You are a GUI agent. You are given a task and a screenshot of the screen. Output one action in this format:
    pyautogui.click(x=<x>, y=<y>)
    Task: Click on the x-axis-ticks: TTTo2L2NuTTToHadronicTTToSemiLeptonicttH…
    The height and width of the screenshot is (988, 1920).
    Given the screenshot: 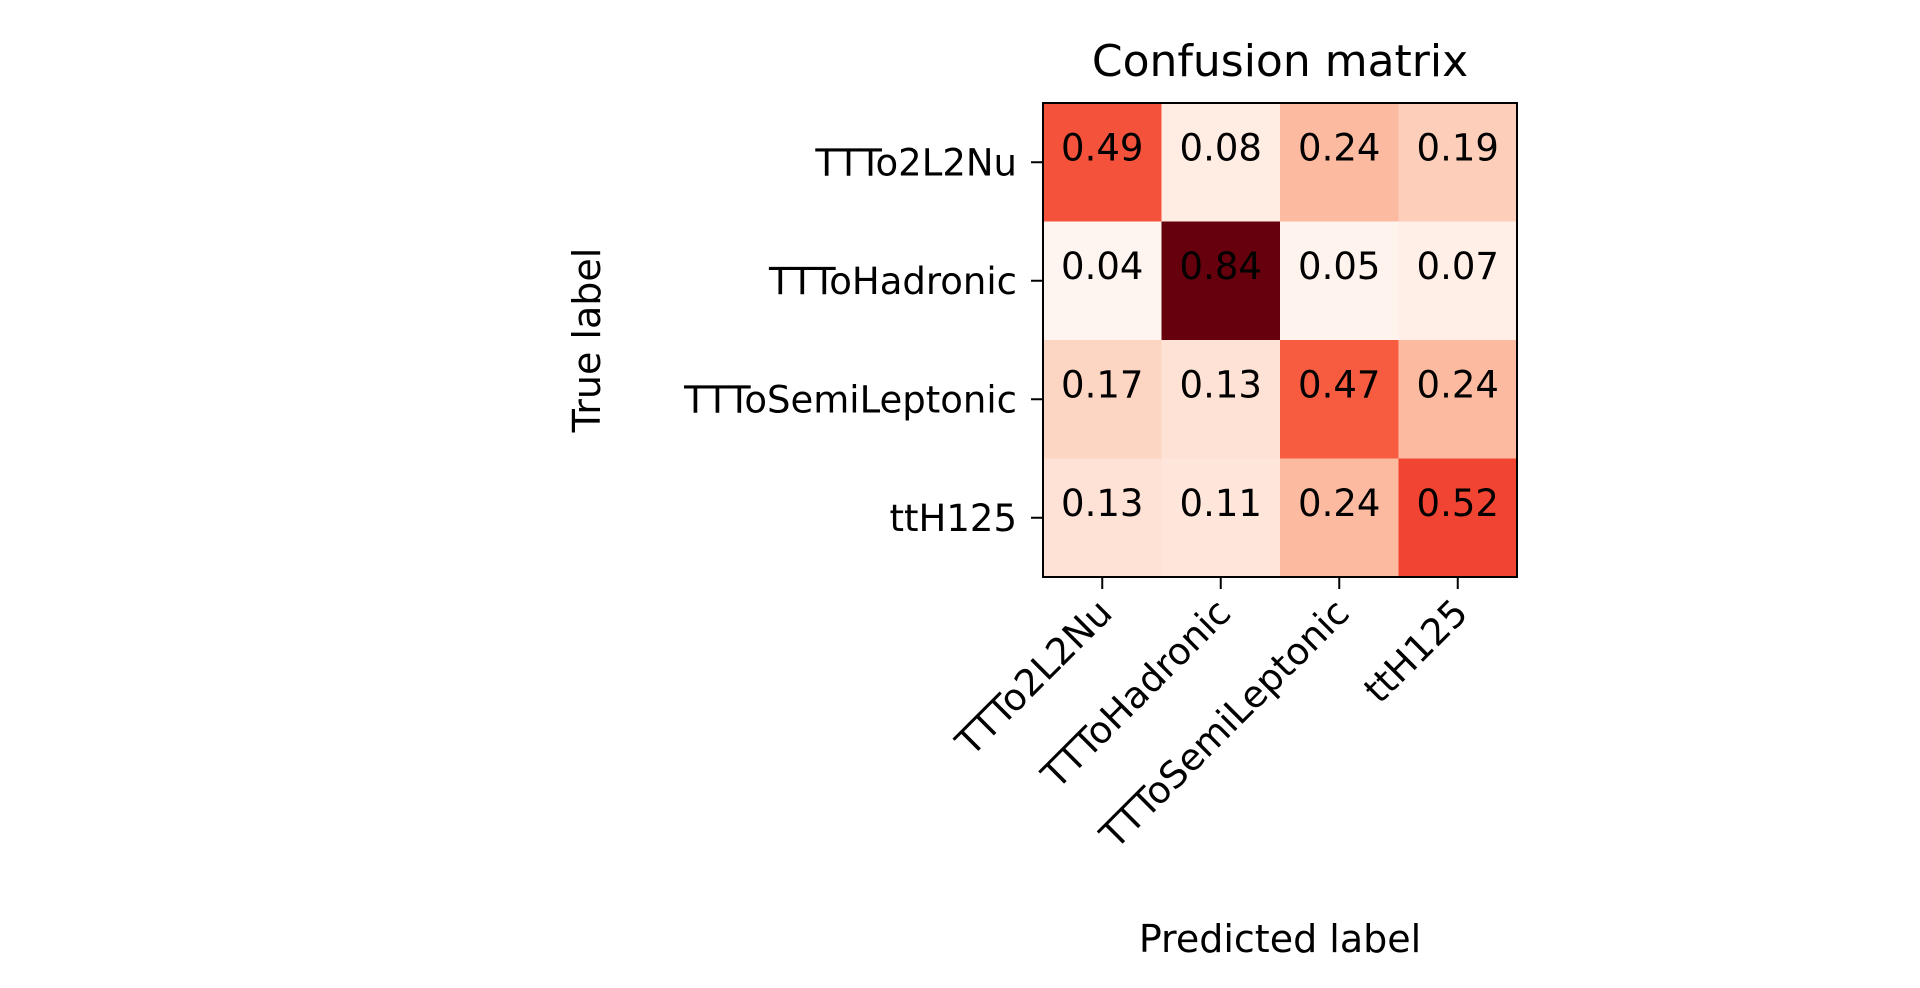 What is the action you would take?
    pyautogui.click(x=1211, y=717)
    